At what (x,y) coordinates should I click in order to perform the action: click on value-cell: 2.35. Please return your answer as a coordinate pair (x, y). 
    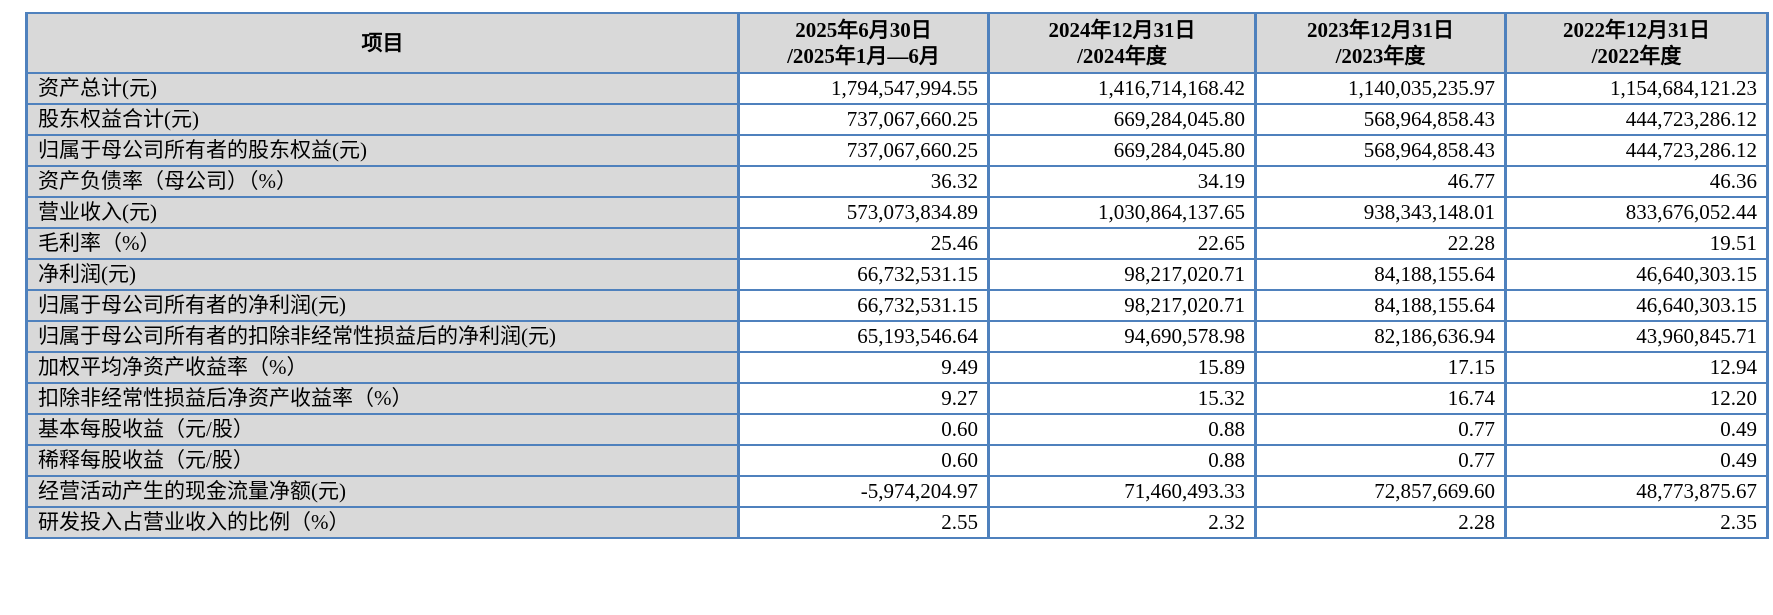
    Looking at the image, I should click on (1636, 522).